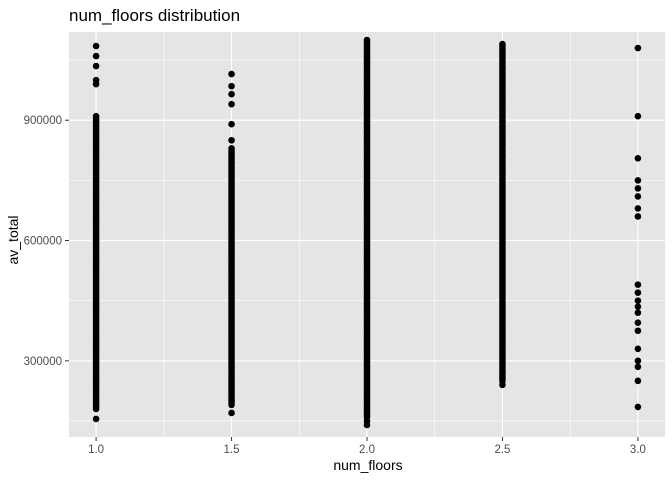 The height and width of the screenshot is (480, 672). Describe the element at coordinates (43, 242) in the screenshot. I see `y-tick-label: 600000` at that location.